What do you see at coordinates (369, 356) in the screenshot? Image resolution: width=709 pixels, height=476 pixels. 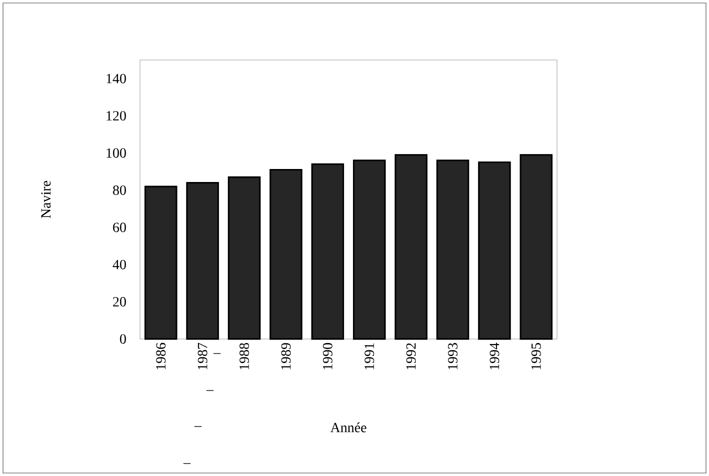 I see `x-tick-label: 1991` at bounding box center [369, 356].